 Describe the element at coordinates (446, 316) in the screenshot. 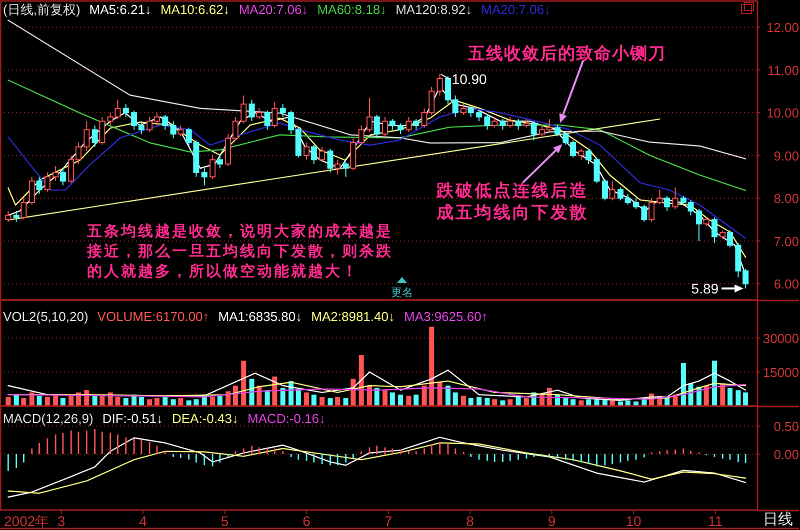

I see `text: MA3:9625.60↑` at that location.